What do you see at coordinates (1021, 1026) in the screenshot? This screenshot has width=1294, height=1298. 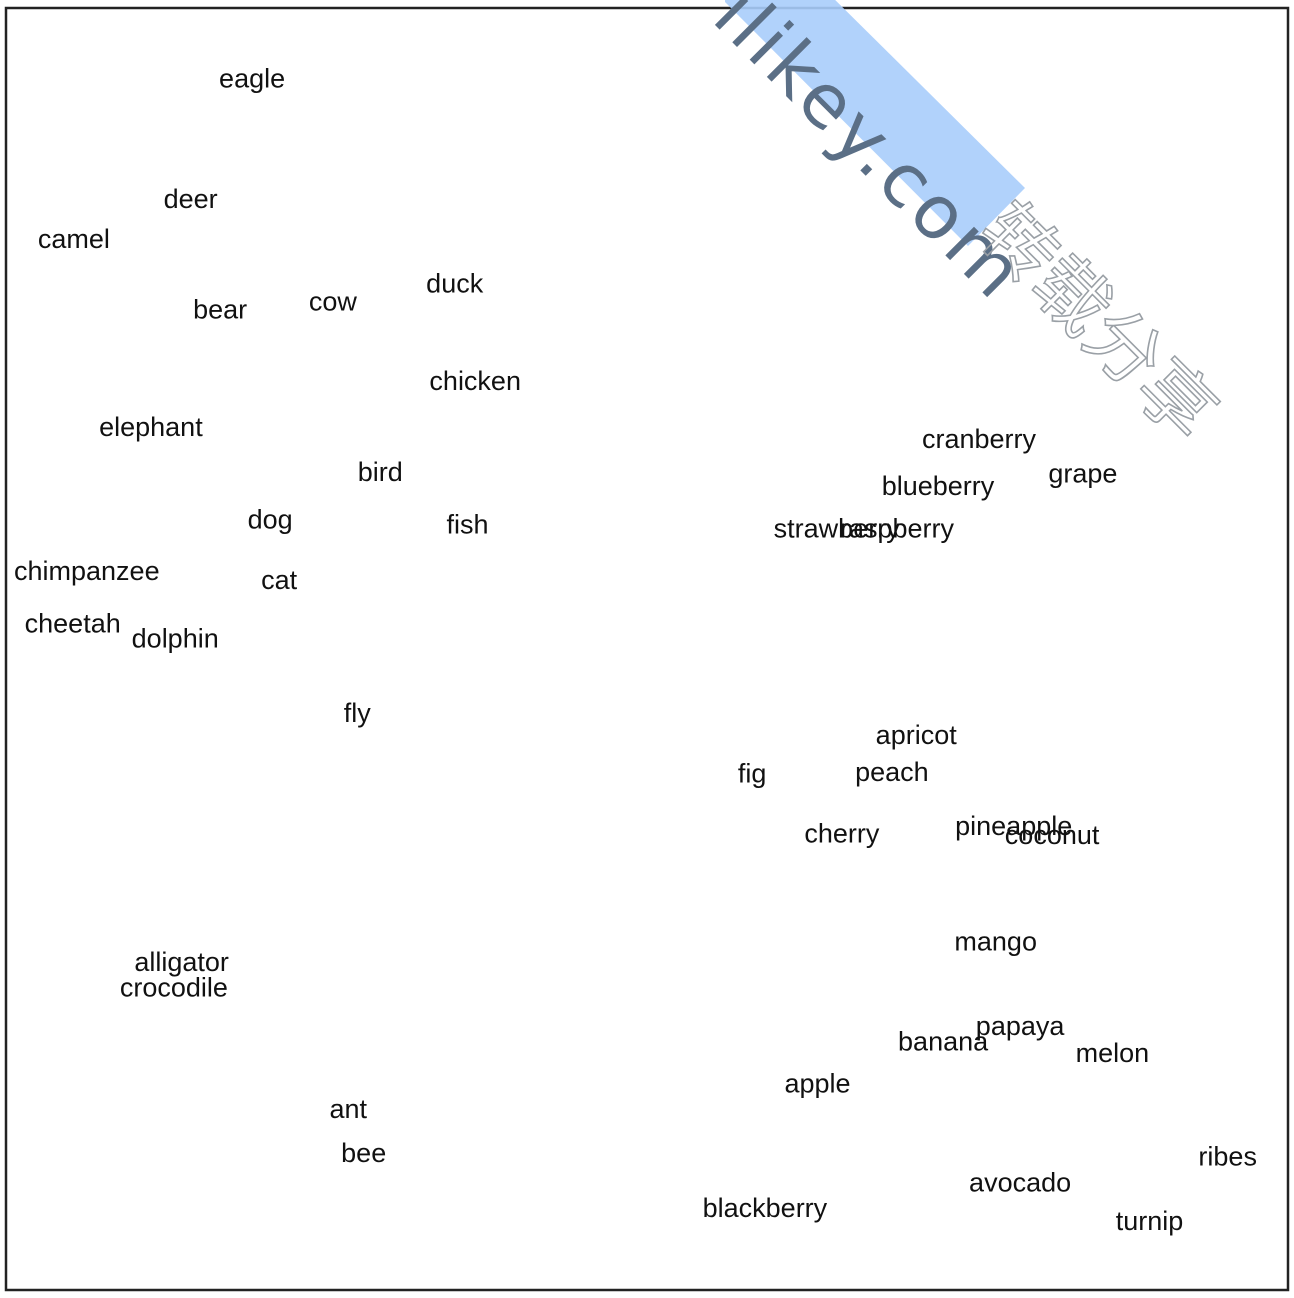 I see `point-label-papaya: papaya` at bounding box center [1021, 1026].